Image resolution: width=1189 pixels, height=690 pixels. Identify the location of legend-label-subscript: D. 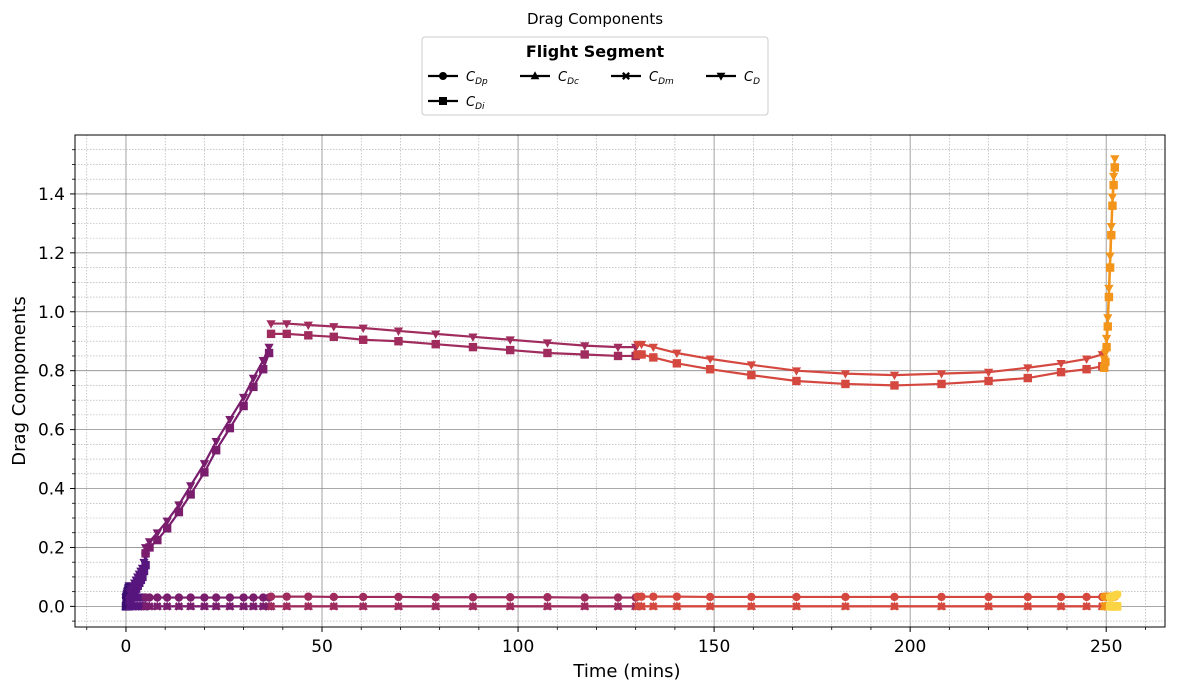
(756, 82).